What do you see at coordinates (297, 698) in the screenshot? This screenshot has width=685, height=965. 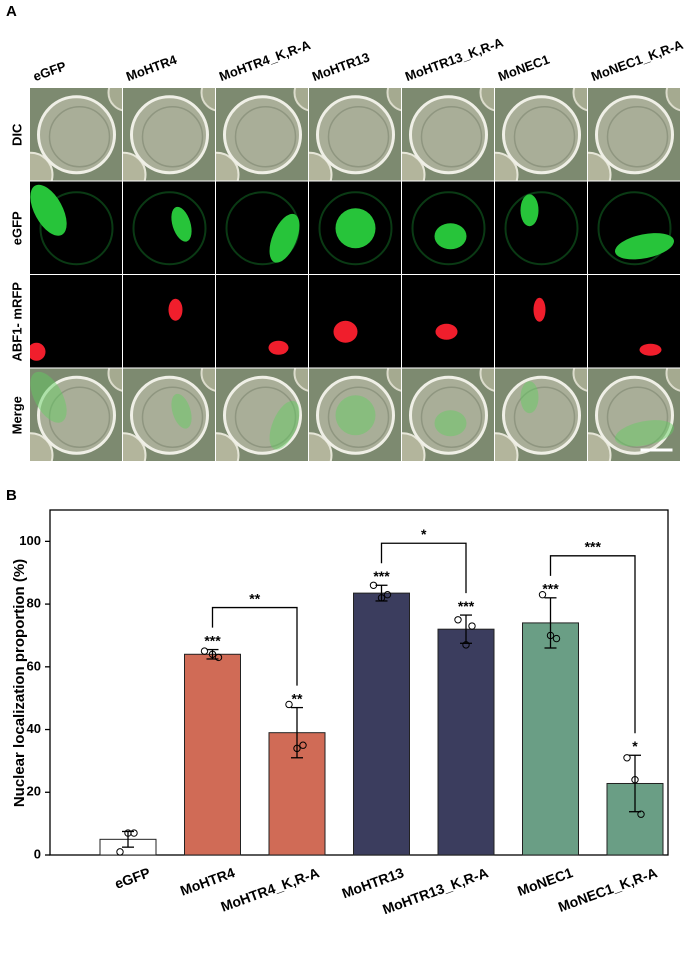 I see `significance-label: **` at bounding box center [297, 698].